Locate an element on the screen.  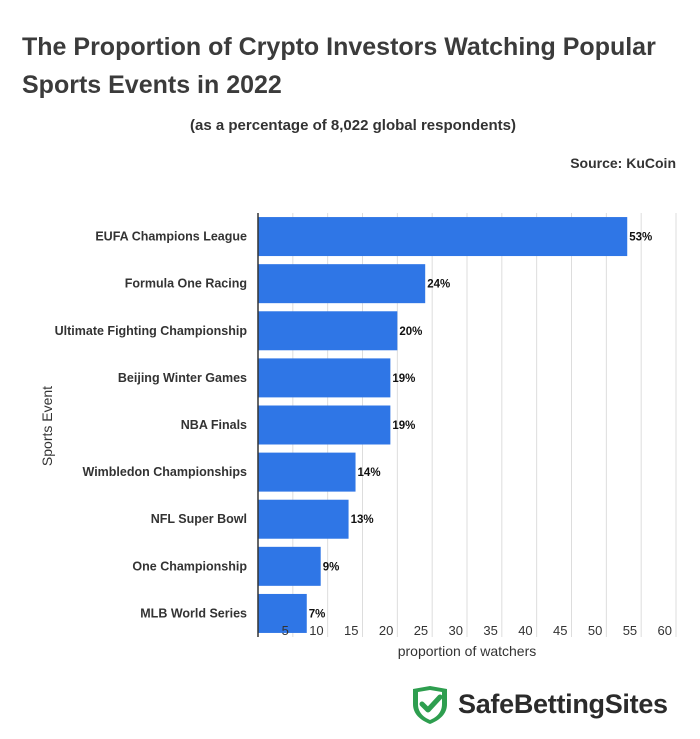
x-tick-labels: 5 10 15 20 25 30 35 40 45 50 55 60 is located at coordinates (477, 630).